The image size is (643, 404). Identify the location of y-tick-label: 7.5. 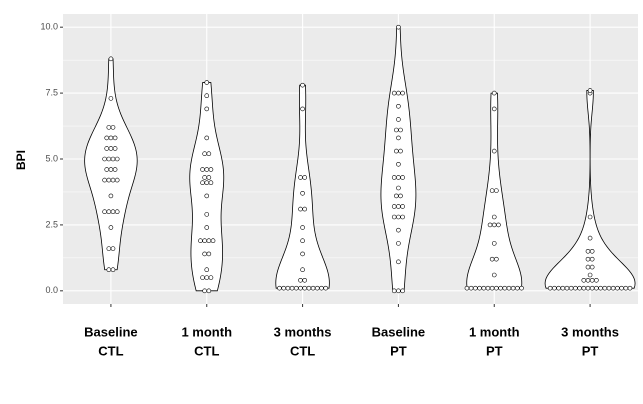
(51, 92).